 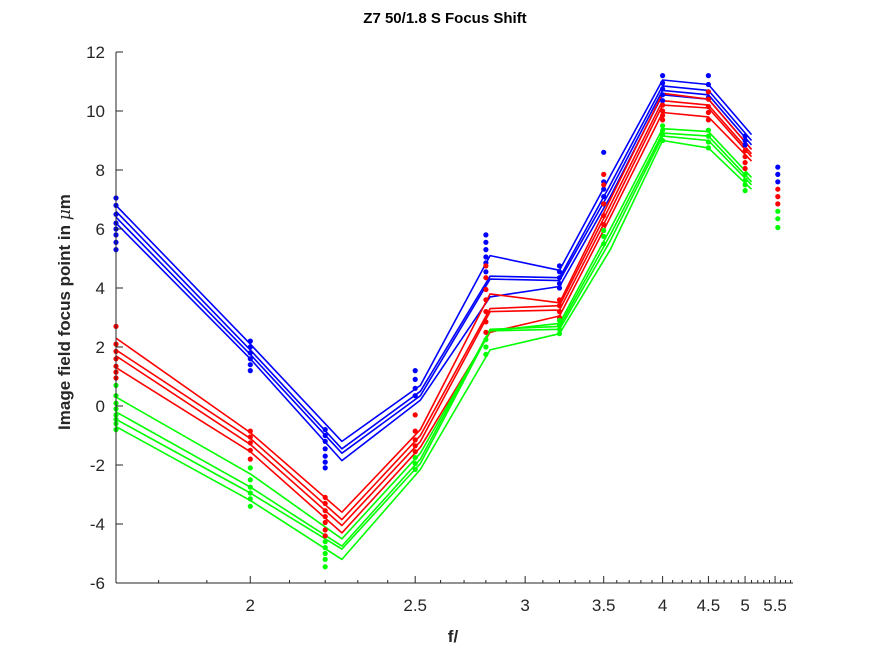 What do you see at coordinates (64, 201) in the screenshot?
I see `y-axis-label-unit: m` at bounding box center [64, 201].